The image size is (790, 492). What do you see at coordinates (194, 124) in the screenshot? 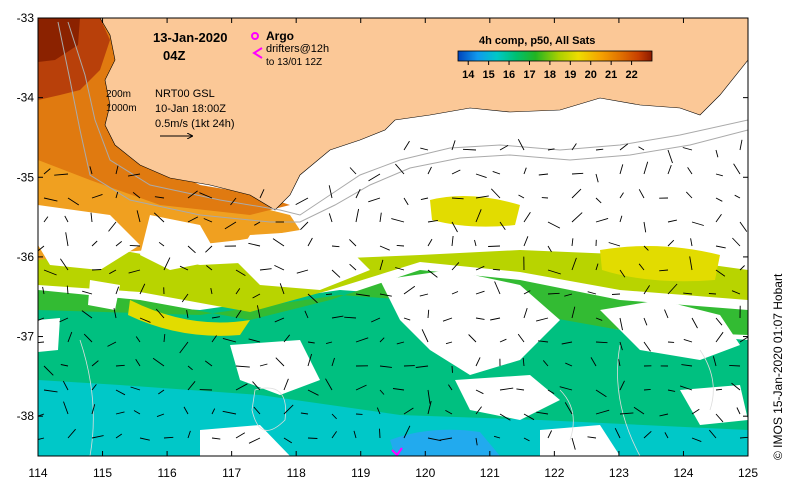
I see `current-scale-label: 0.5m/s (1kt 24h)` at bounding box center [194, 124].